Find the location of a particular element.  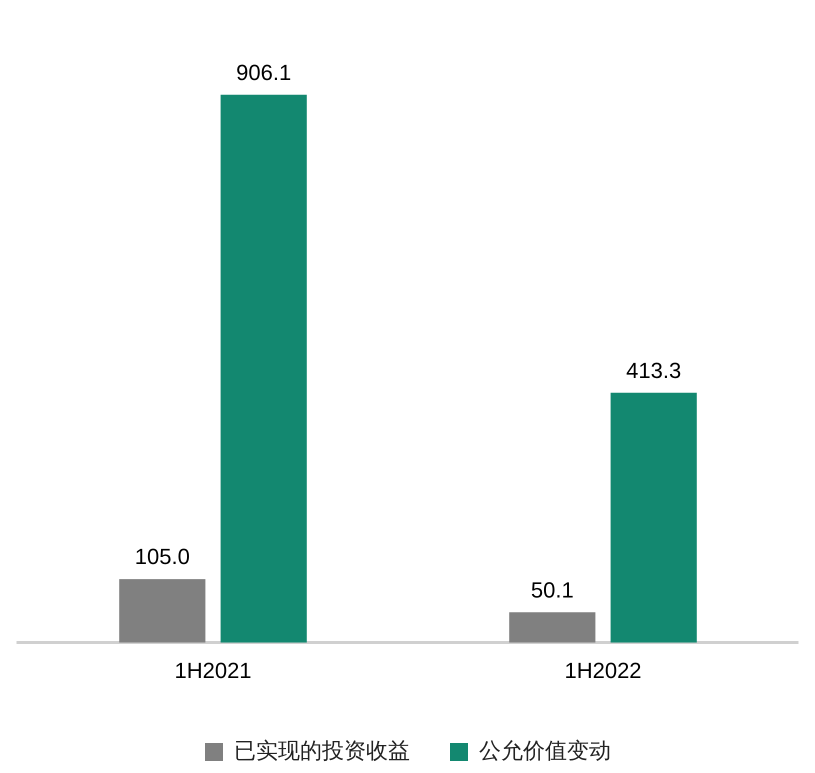

x-tick-label: 1H2022 is located at coordinates (603, 670).